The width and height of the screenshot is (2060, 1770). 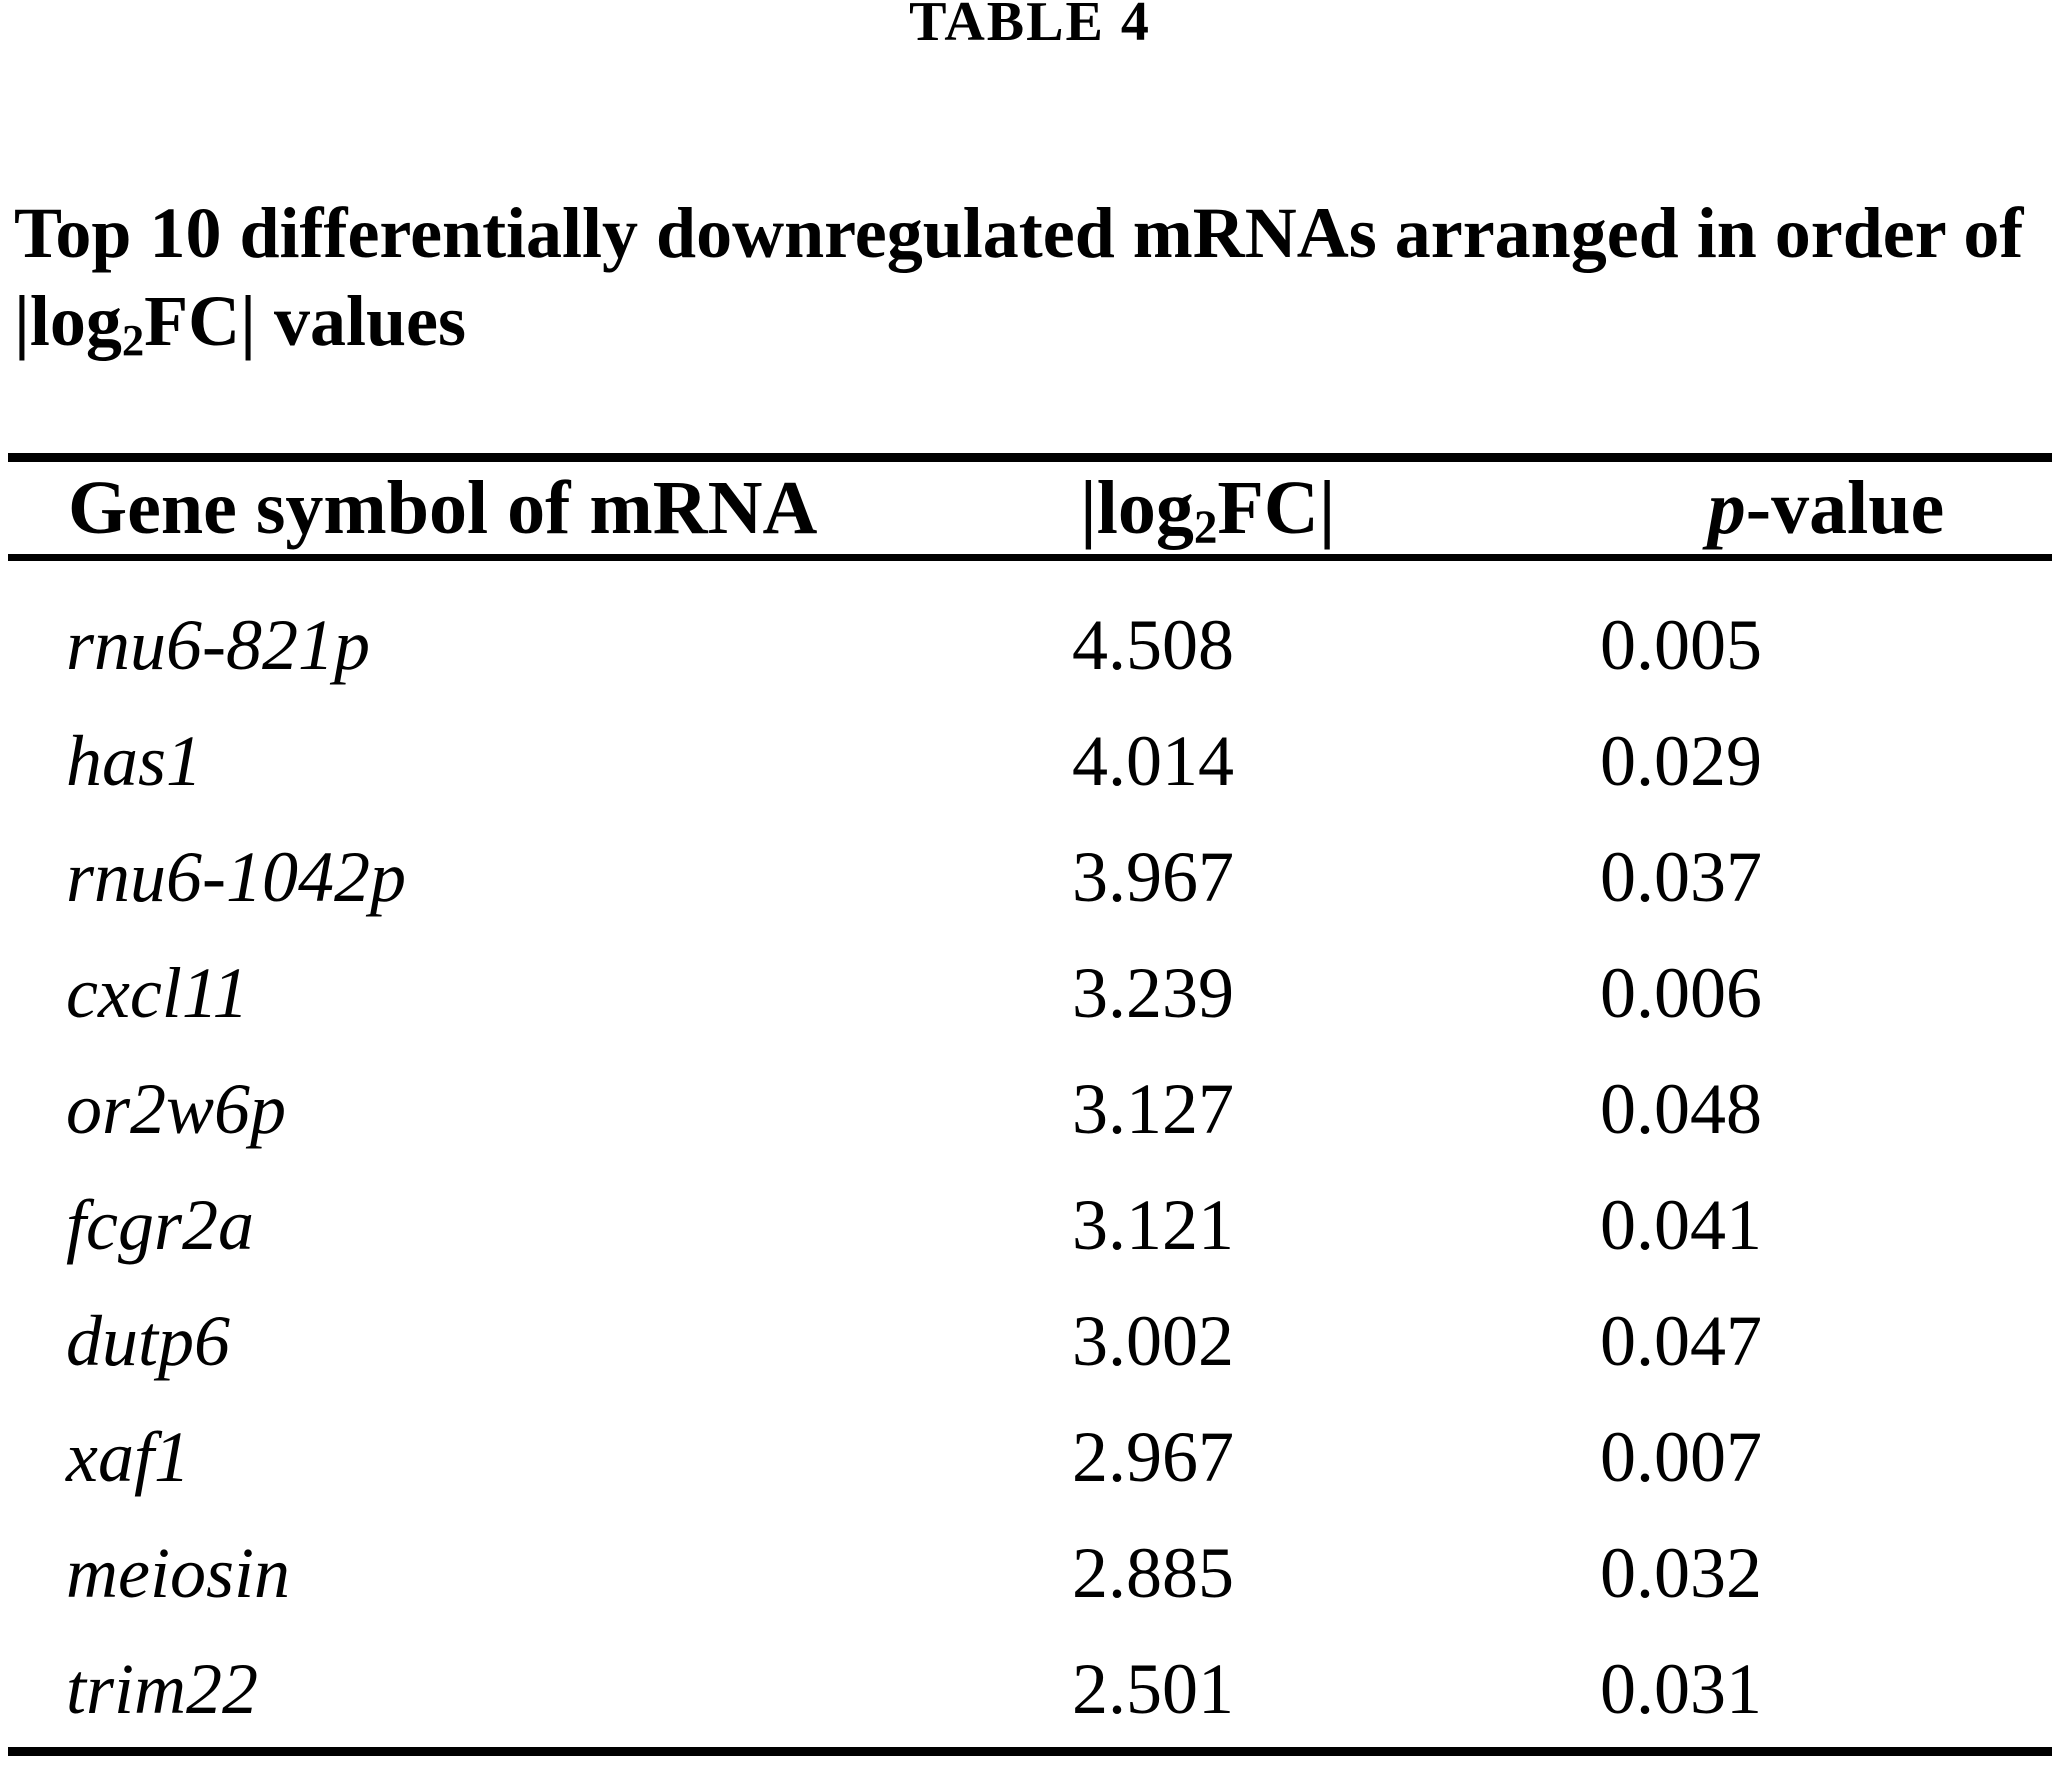 I want to click on gene-cell: fcgr2a, so click(x=160, y=1224).